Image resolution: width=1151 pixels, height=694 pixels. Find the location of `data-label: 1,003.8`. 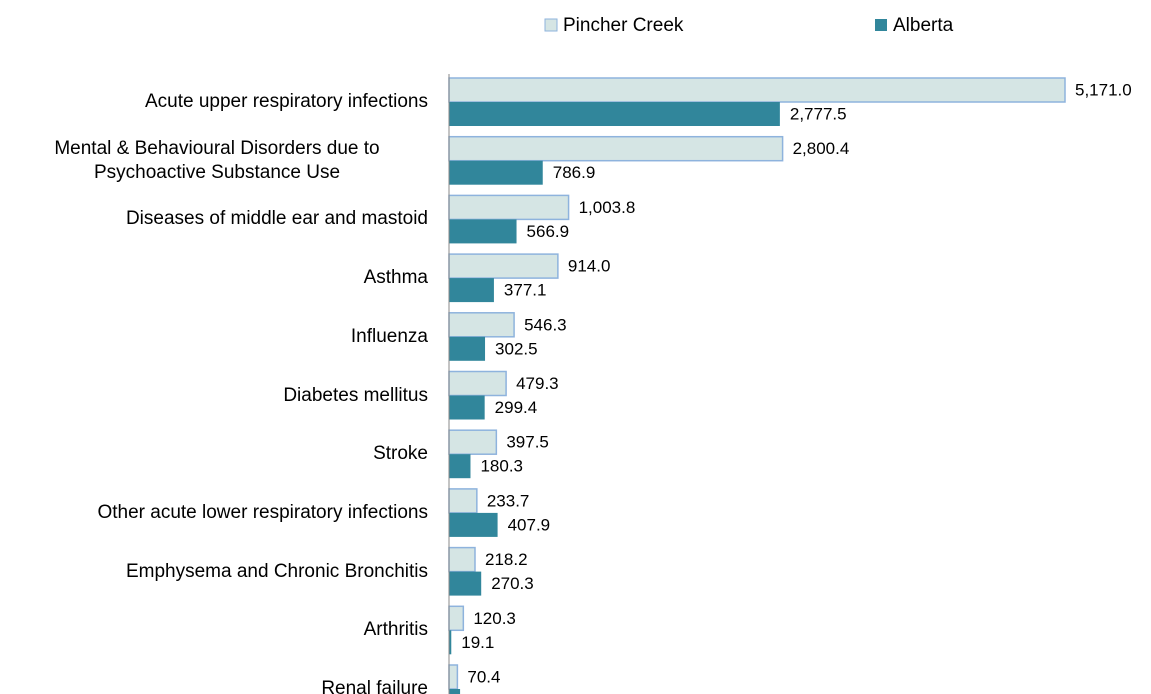

data-label: 1,003.8 is located at coordinates (607, 207).